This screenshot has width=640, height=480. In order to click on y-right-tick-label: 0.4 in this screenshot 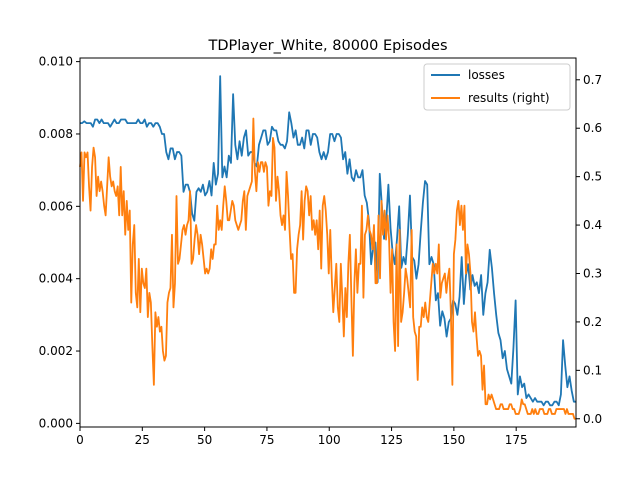, I will do `click(592, 225)`.